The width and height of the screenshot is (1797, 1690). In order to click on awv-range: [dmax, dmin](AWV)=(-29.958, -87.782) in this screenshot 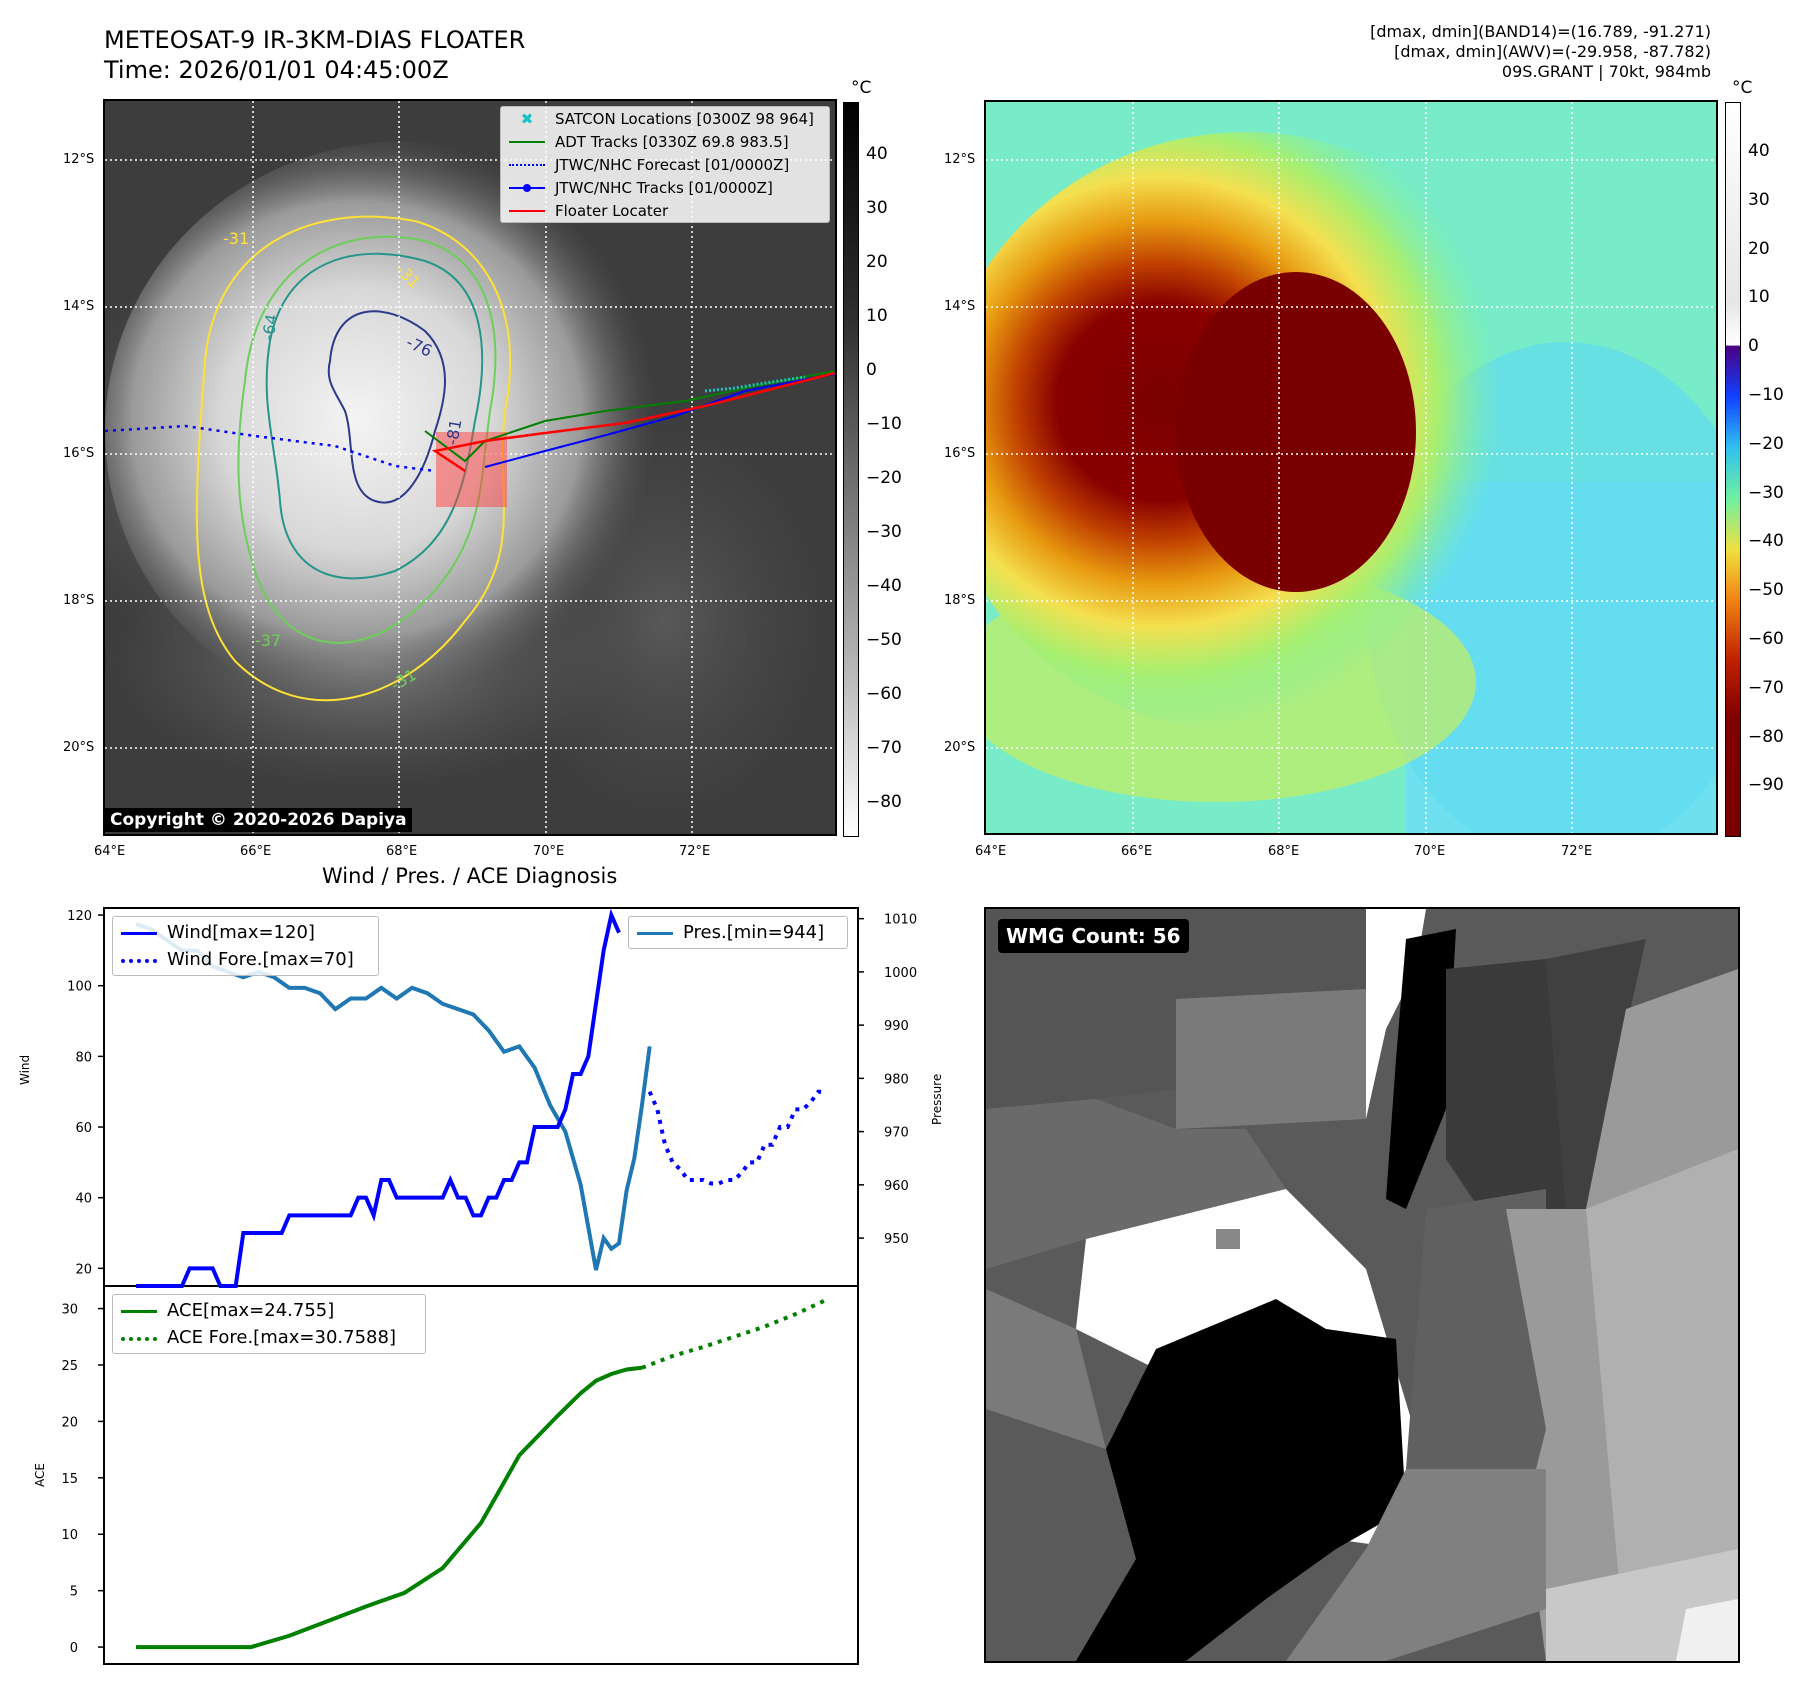, I will do `click(1552, 51)`.